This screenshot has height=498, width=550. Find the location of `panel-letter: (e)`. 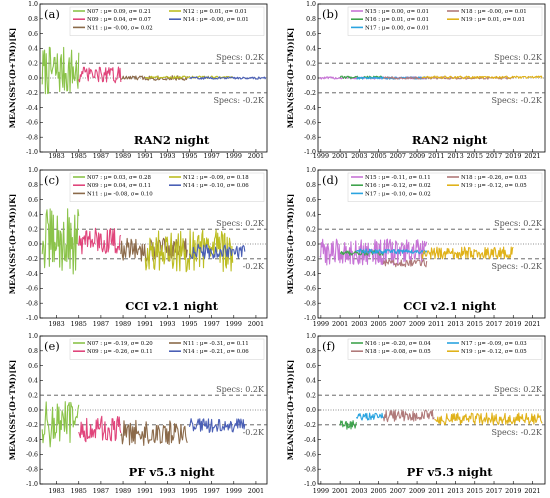

panel-letter: (e) is located at coordinates (52, 346).